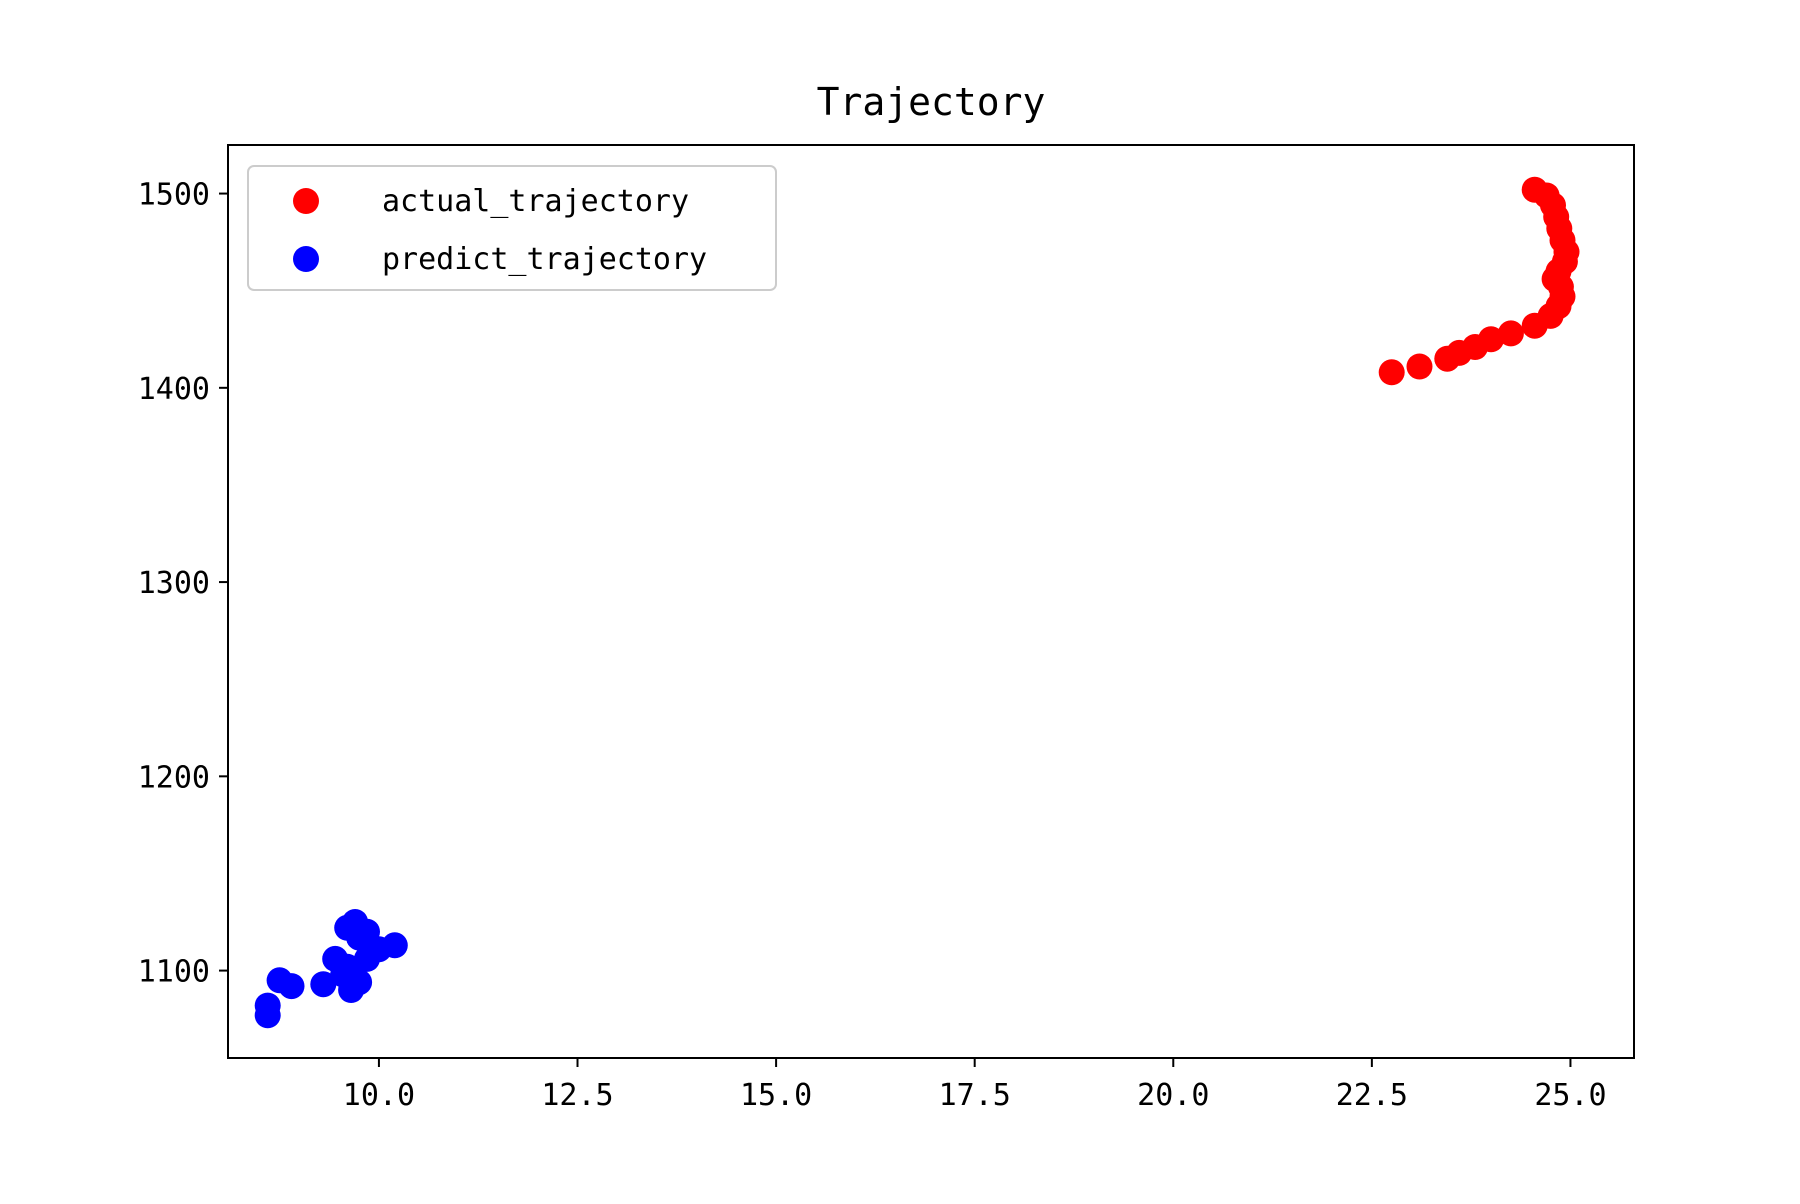 The height and width of the screenshot is (1204, 1800). Describe the element at coordinates (306, 259) in the screenshot. I see `legend-marker-predict-trajectory` at that location.